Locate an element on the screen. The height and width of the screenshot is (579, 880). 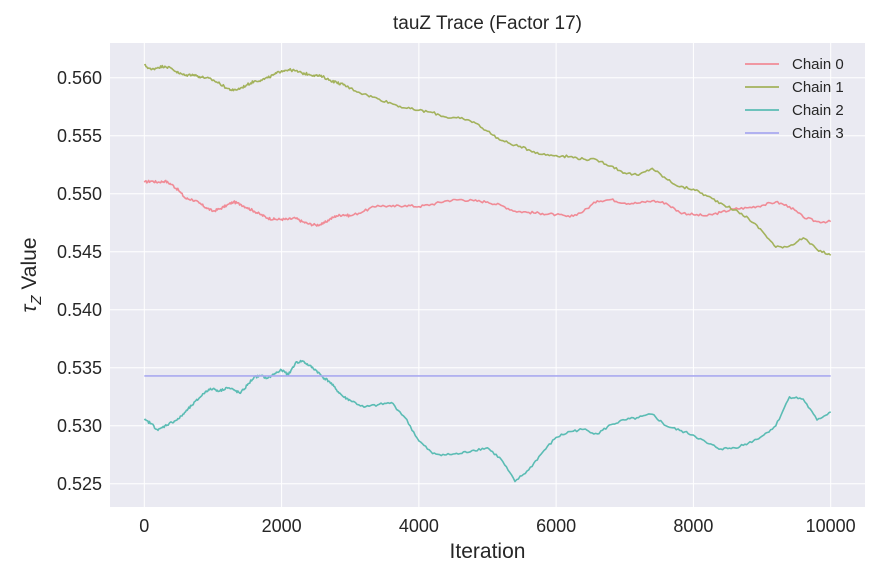
x-tick-label: 0 is located at coordinates (144, 526).